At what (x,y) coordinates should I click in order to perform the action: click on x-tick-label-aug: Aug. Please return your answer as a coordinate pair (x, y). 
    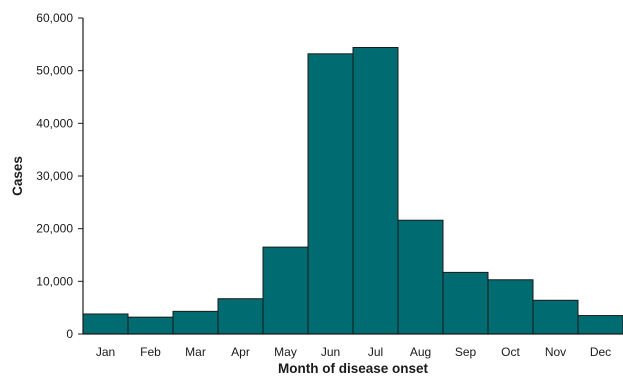
    Looking at the image, I should click on (420, 352).